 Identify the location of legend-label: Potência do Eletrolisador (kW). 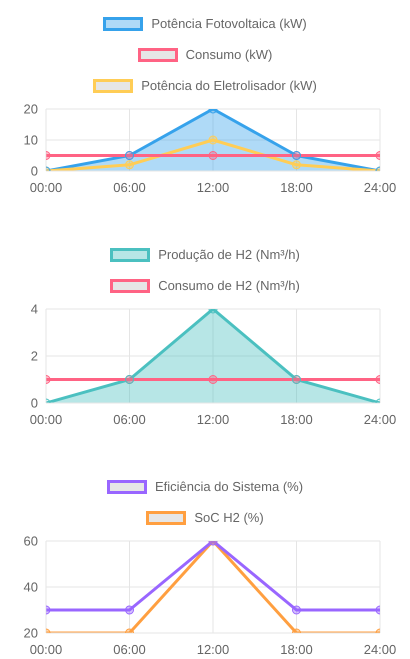
(229, 85).